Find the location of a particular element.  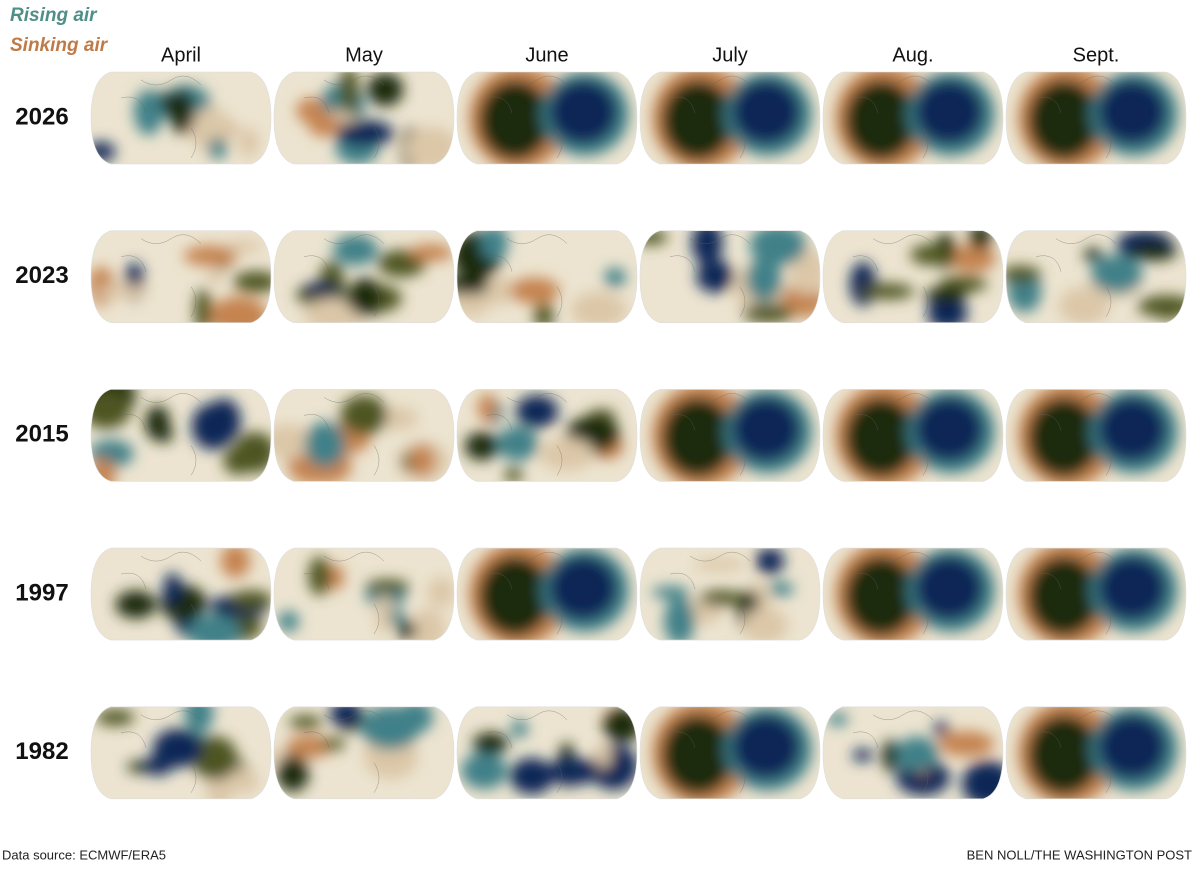

source: Data source: ECMWF/ERA5 is located at coordinates (84, 854).